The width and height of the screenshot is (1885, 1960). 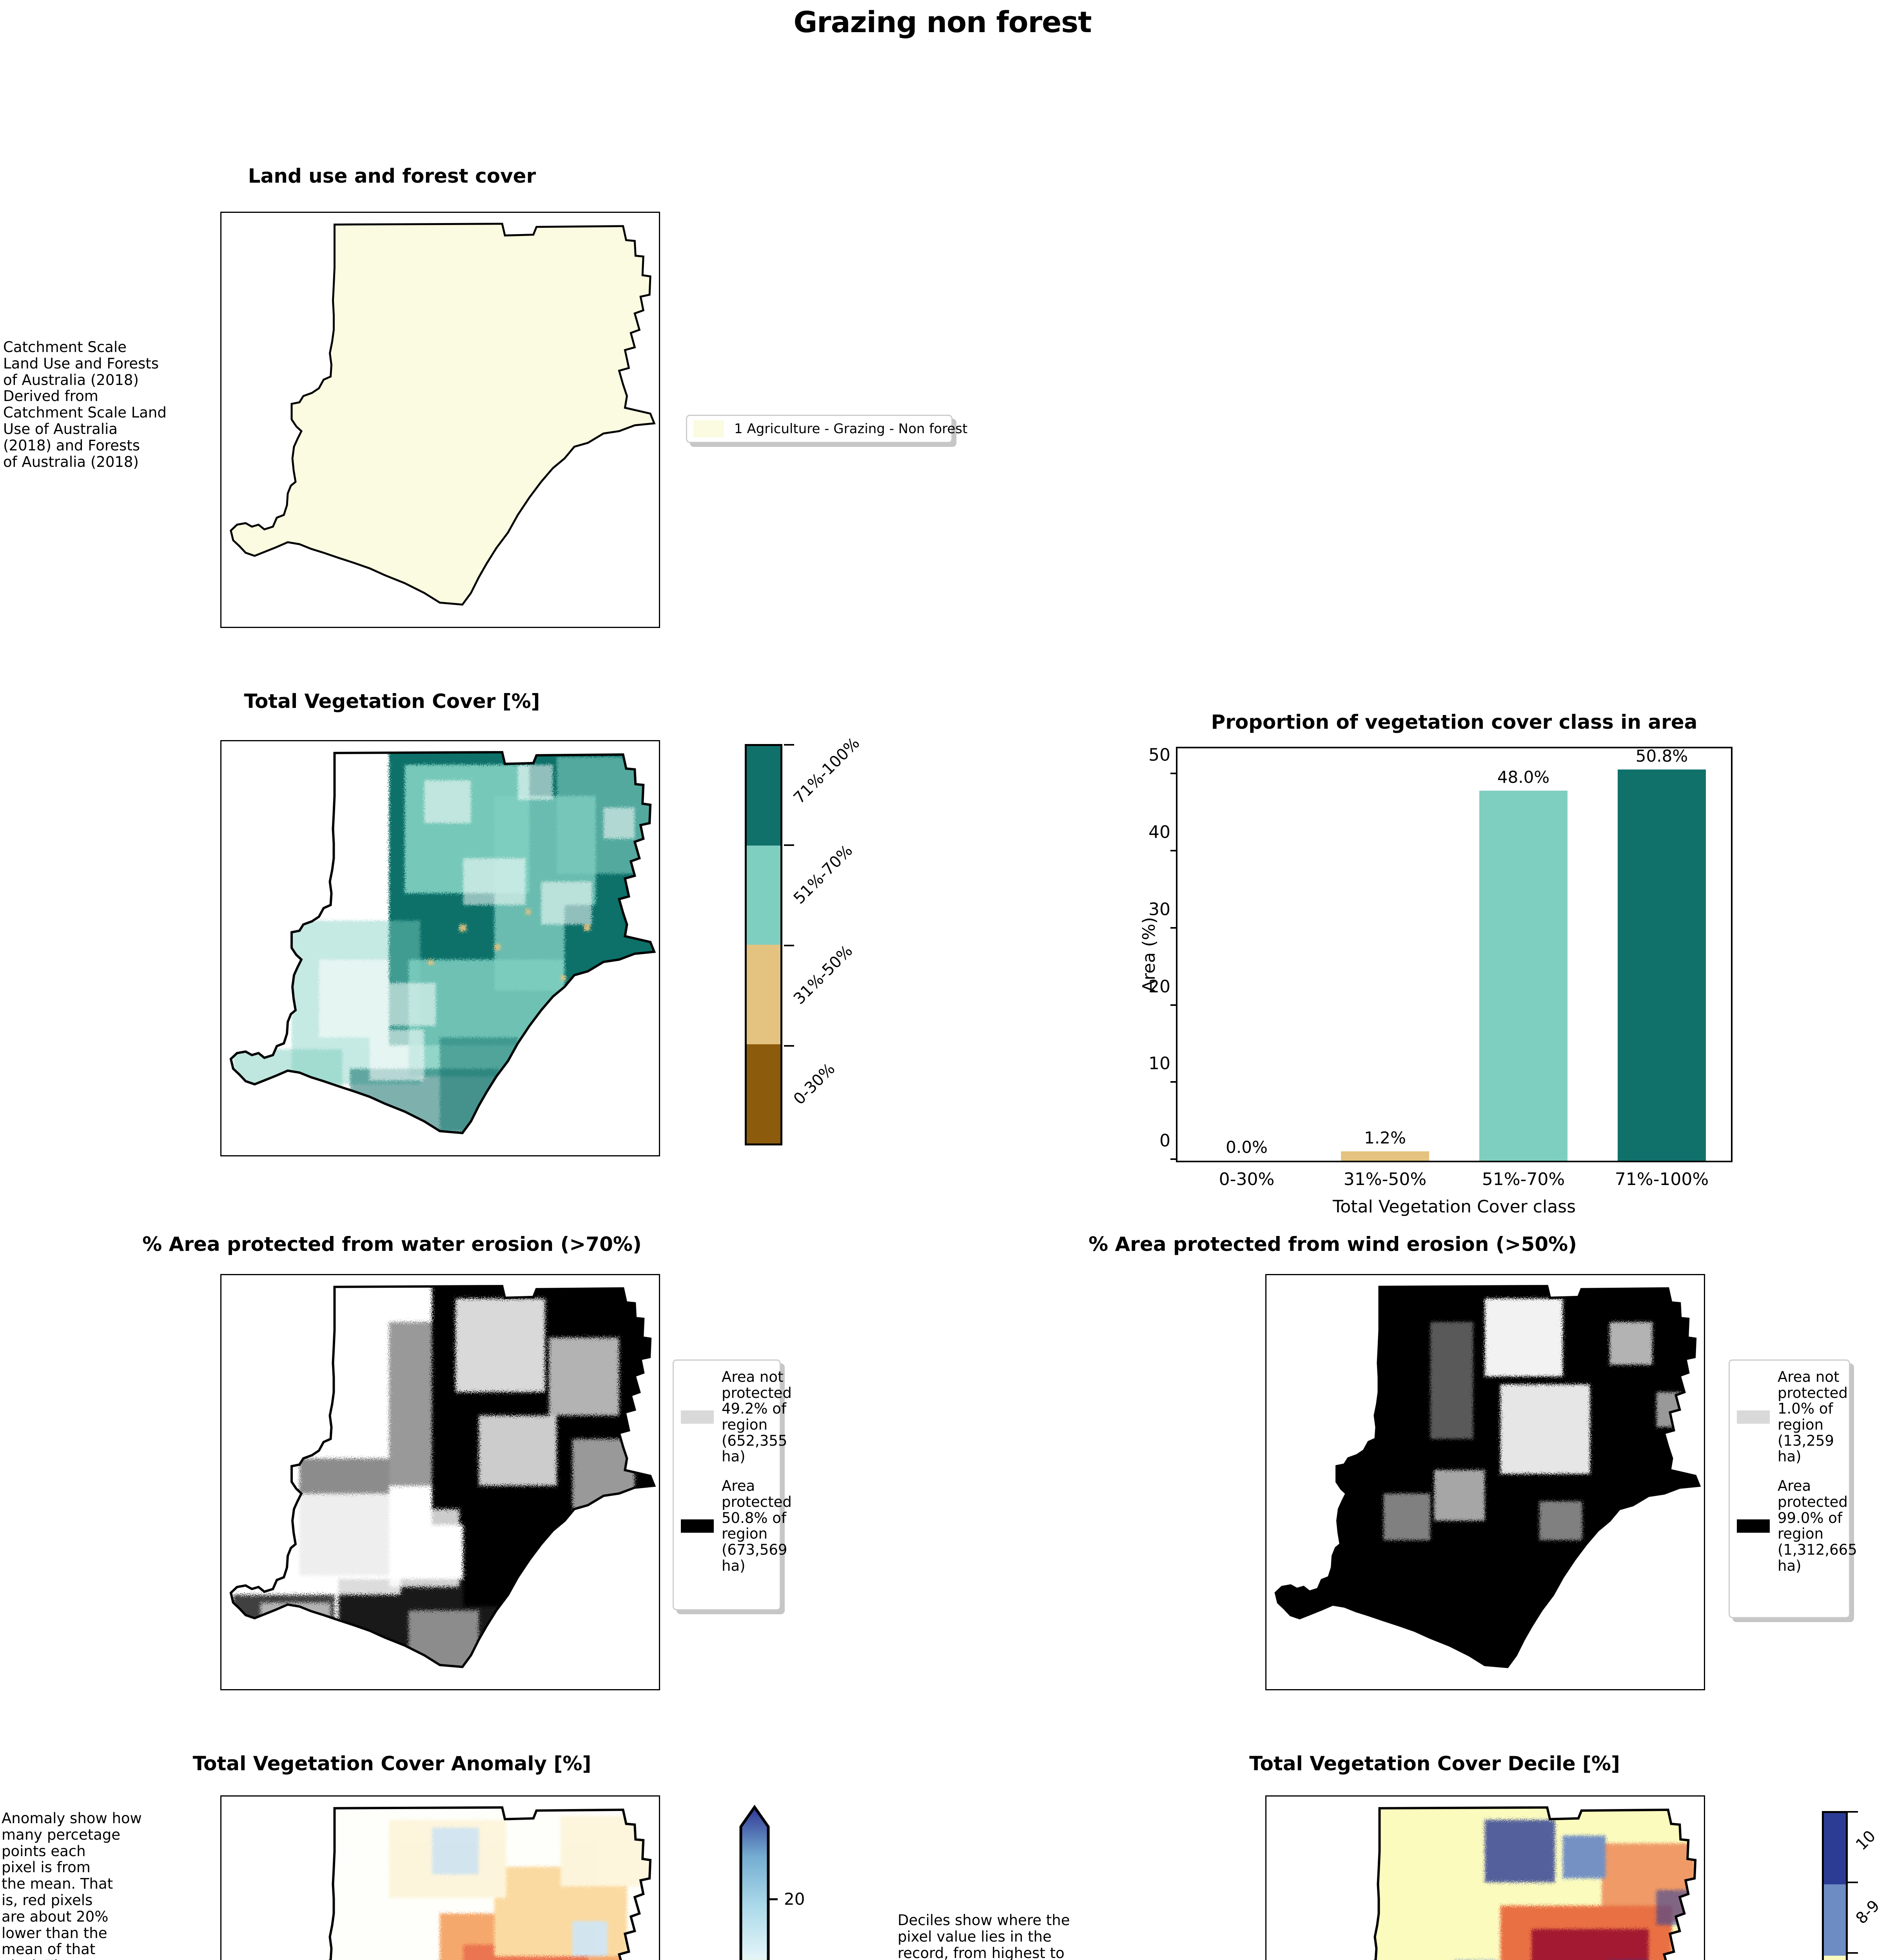 What do you see at coordinates (442, 1883) in the screenshot?
I see `anomaly-map-svg` at bounding box center [442, 1883].